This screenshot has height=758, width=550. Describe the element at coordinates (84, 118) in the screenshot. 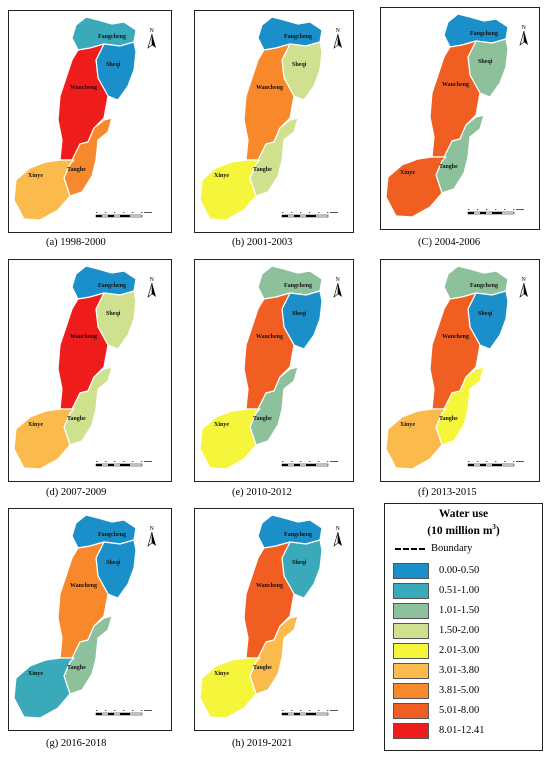

I see `map-a: Fangcheng Sheqi Wancheng Tanghe Xinye N` at that location.